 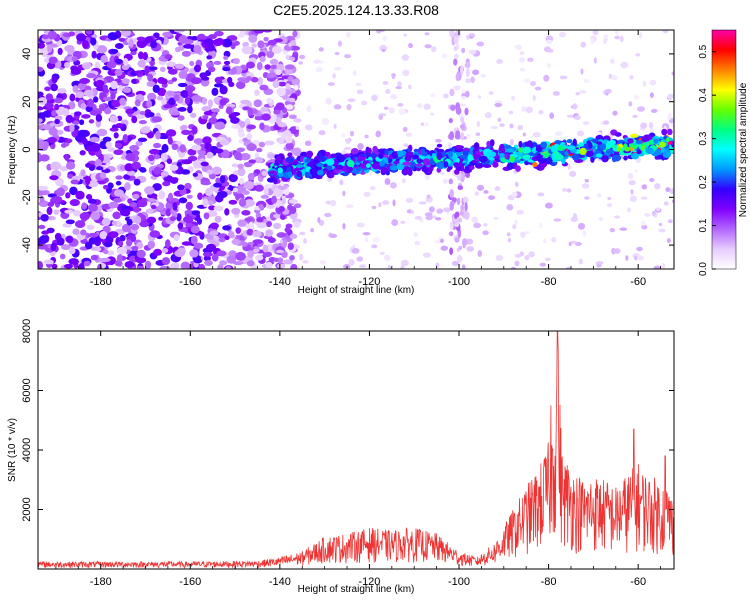 What do you see at coordinates (549, 282) in the screenshot?
I see `x-tick-label: -80` at bounding box center [549, 282].